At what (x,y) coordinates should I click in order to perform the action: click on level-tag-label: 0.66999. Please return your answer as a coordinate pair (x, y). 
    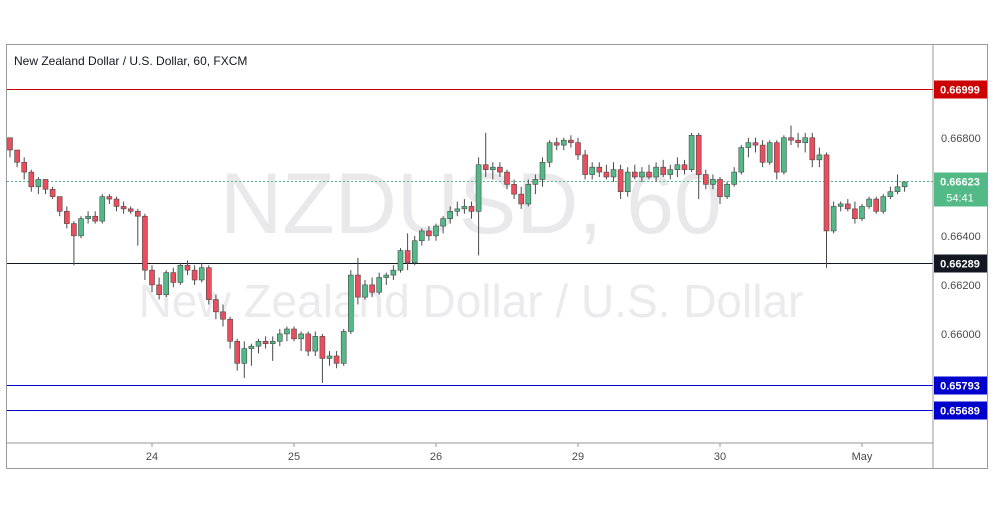
    Looking at the image, I should click on (960, 91).